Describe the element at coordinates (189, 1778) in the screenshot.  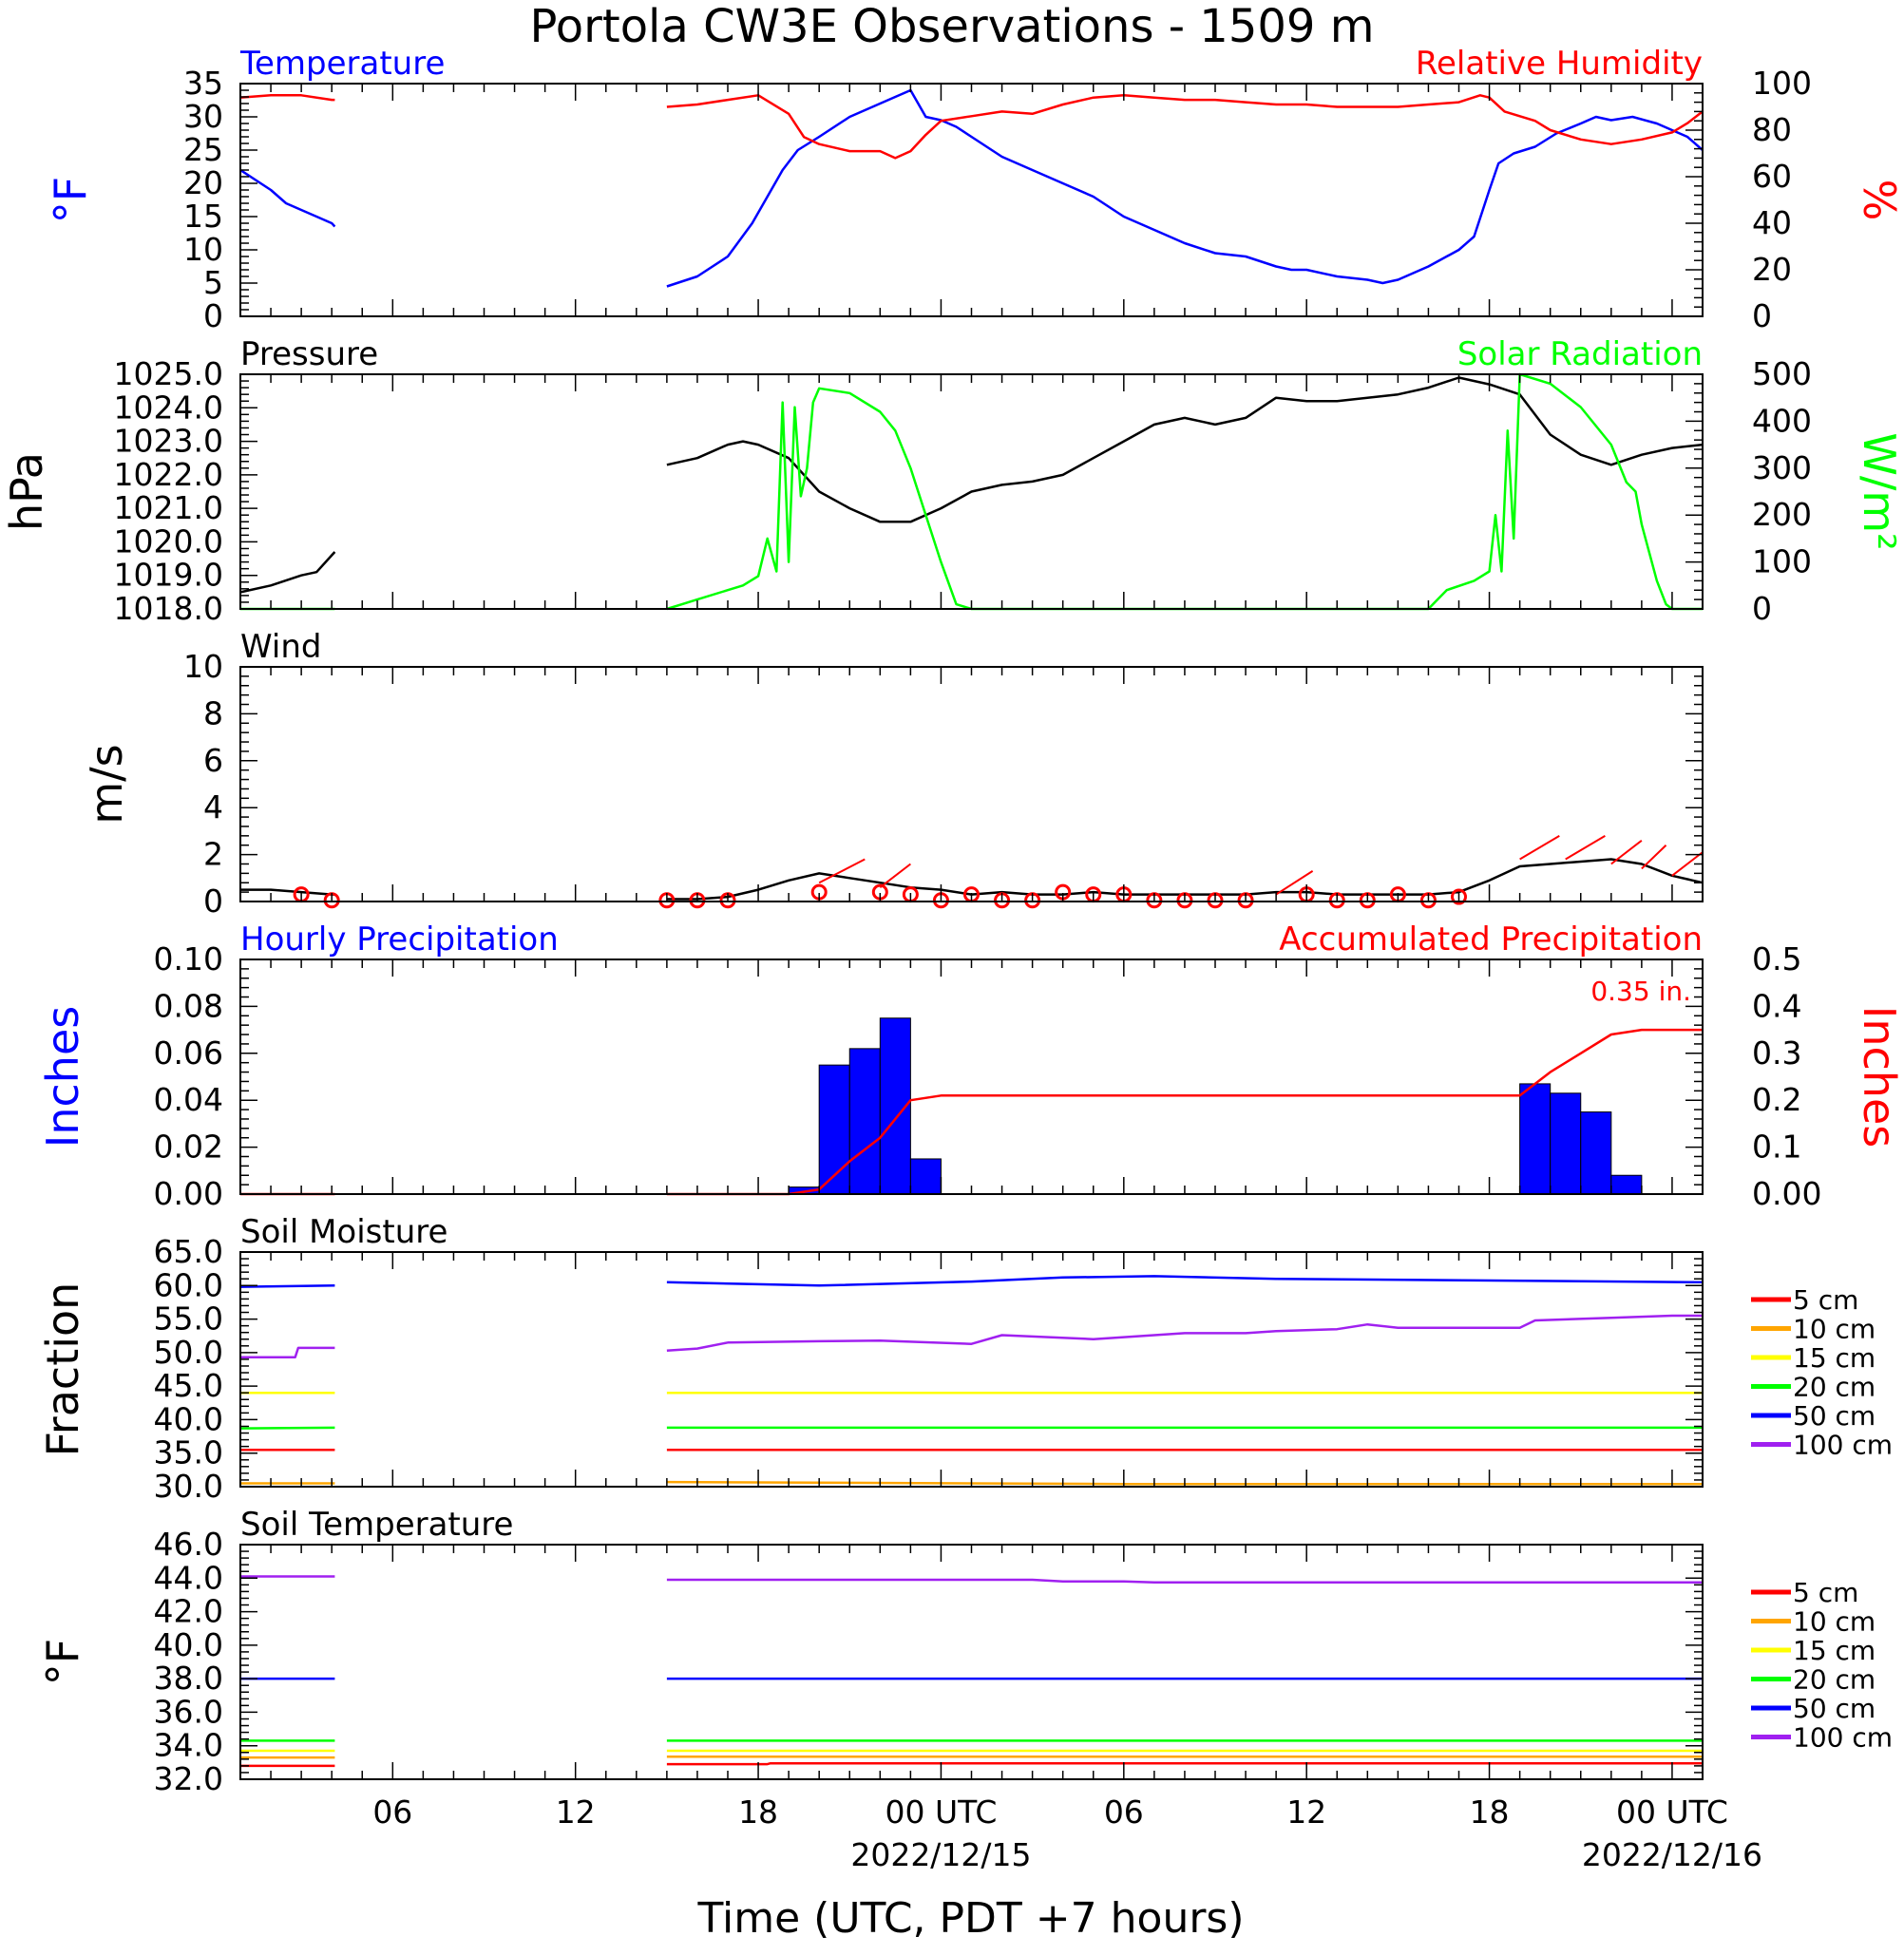
I see `y-tick-label: 32.0` at that location.